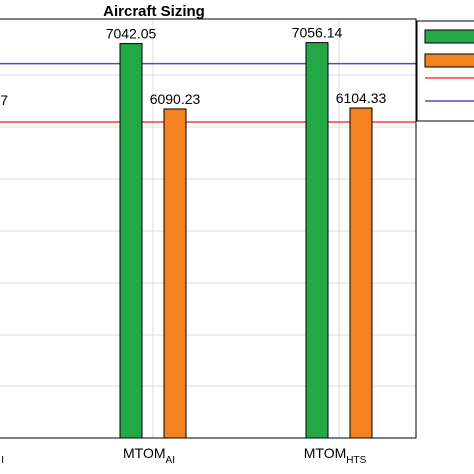  I want to click on data-label: 7042.05, so click(131, 34).